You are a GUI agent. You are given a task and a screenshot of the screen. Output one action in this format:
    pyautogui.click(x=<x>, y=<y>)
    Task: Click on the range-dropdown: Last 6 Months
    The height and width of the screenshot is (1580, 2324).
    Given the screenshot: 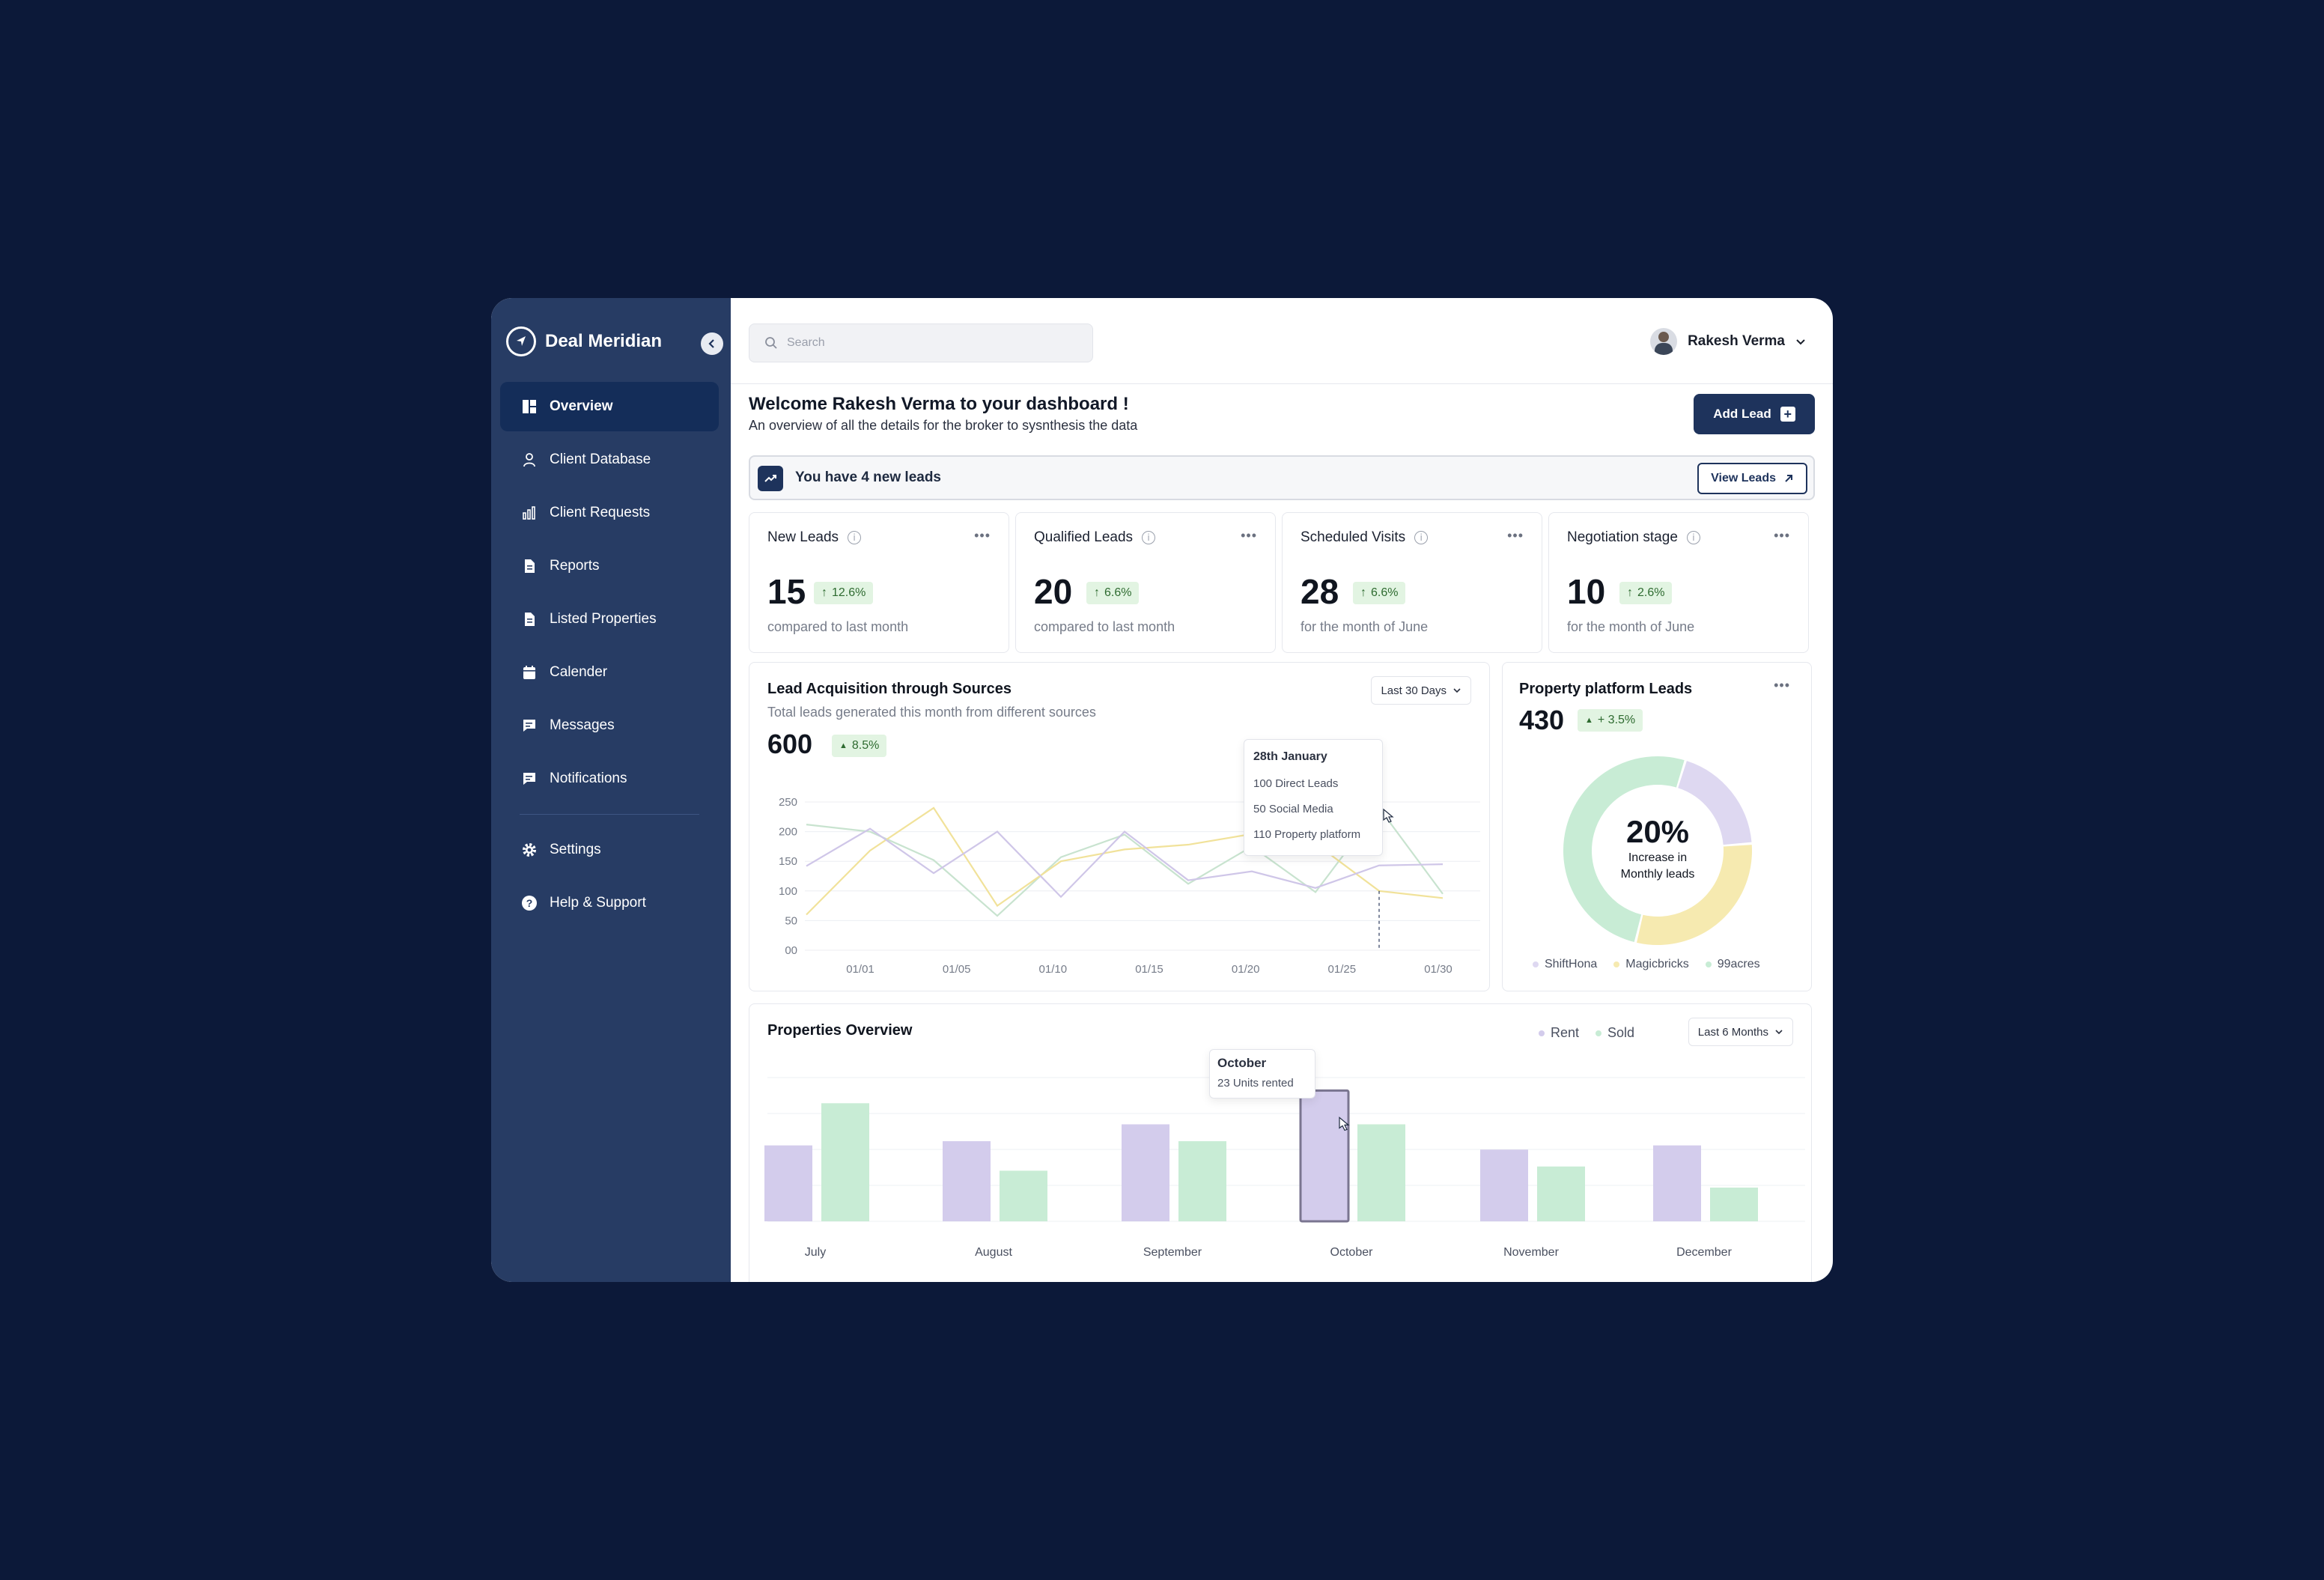 What is the action you would take?
    pyautogui.click(x=1740, y=1032)
    